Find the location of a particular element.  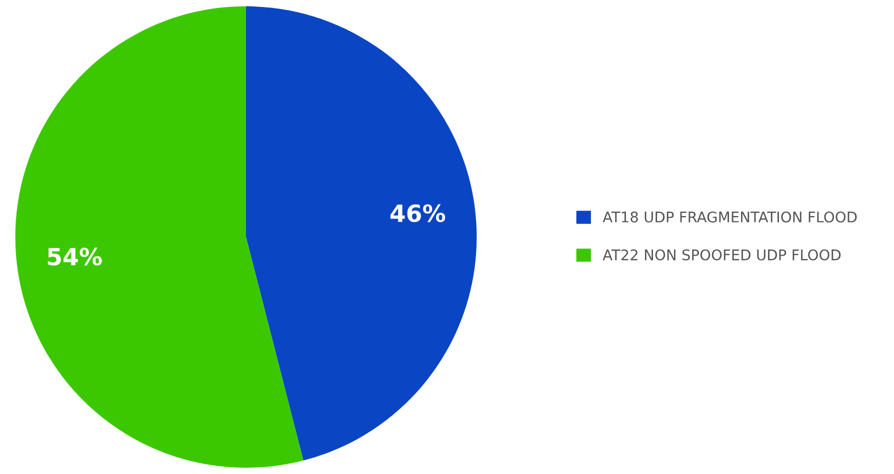

data-label: 54% is located at coordinates (75, 257).